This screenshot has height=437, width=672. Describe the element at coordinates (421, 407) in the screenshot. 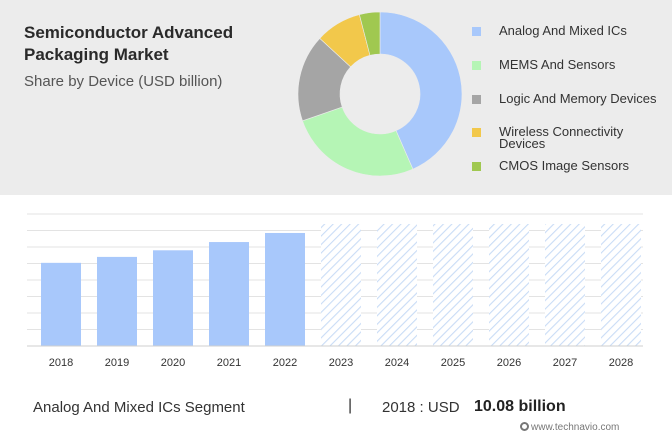

I see `footer-year-label: 2018 : USD` at that location.